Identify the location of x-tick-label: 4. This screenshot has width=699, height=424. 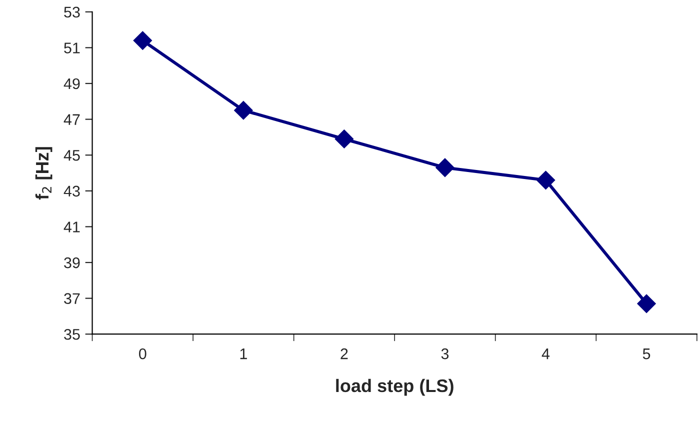
(546, 354).